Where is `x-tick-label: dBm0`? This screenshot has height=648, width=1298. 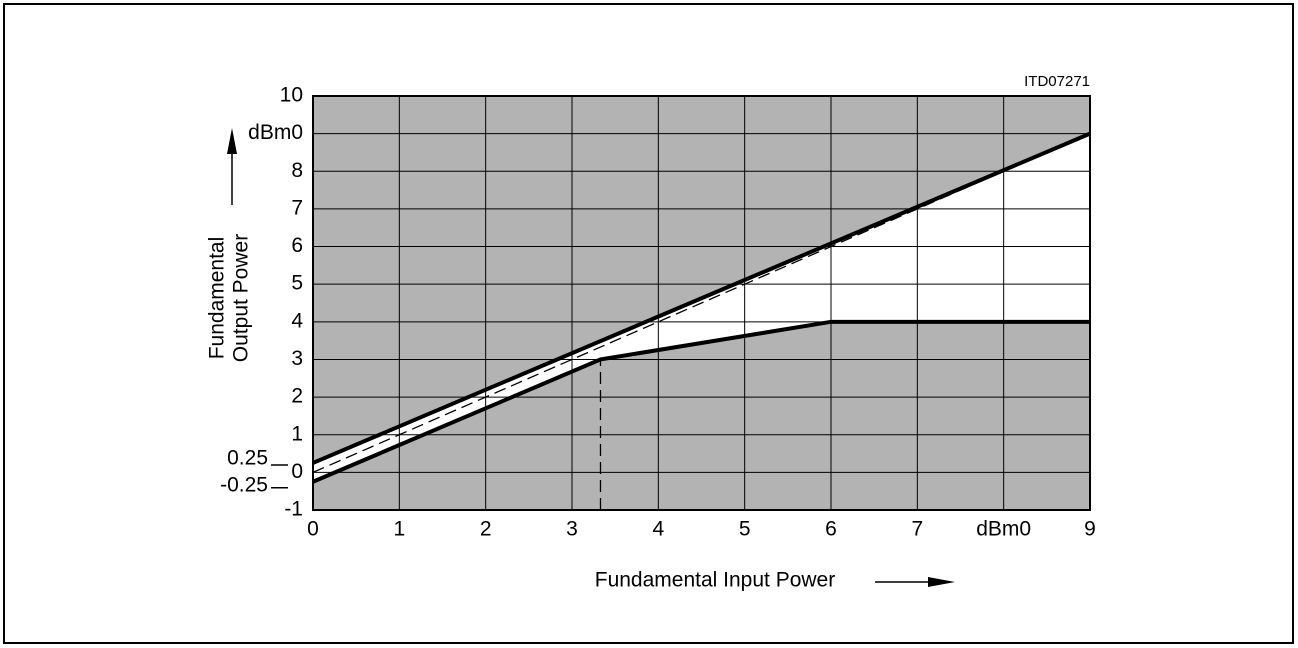 x-tick-label: dBm0 is located at coordinates (1003, 529).